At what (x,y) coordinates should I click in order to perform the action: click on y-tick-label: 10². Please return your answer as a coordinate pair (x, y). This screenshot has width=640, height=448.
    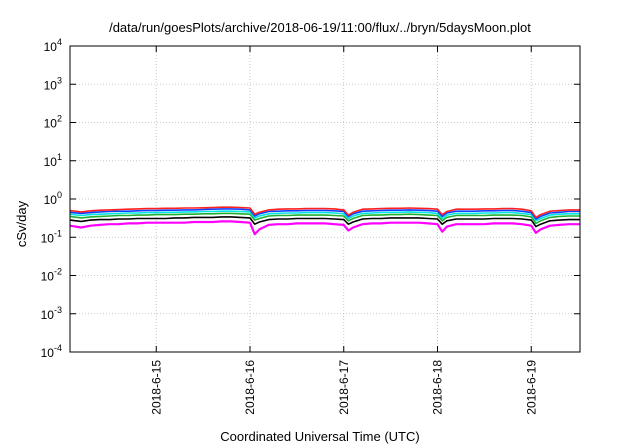
    Looking at the image, I should click on (53, 122).